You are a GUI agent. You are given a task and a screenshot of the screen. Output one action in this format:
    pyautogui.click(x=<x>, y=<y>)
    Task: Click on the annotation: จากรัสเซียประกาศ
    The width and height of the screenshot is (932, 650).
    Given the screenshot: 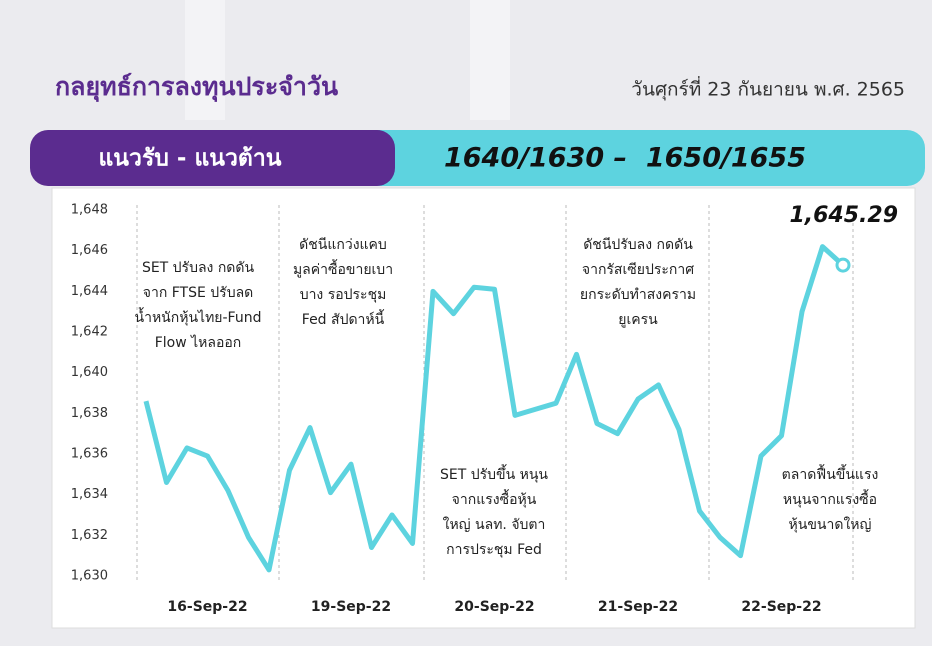 What is the action you would take?
    pyautogui.click(x=638, y=270)
    